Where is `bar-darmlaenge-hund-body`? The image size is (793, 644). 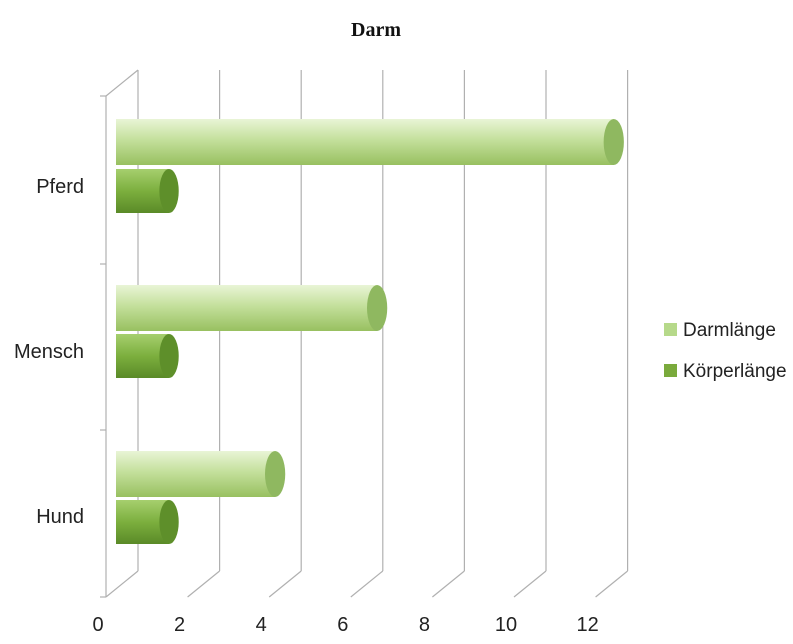 bar-darmlaenge-hund-body is located at coordinates (196, 474).